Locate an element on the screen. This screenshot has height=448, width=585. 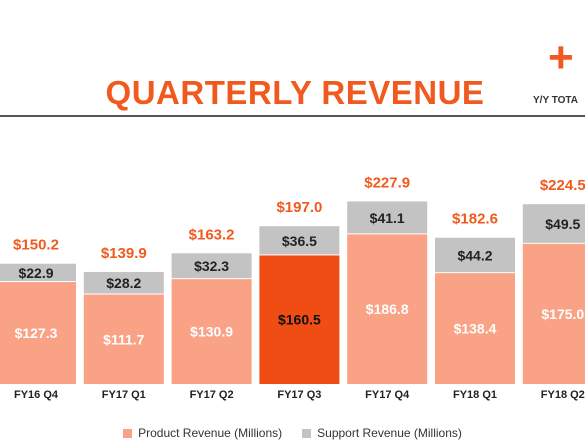
chart-title: QUARTERLY REVENUE is located at coordinates (295, 92).